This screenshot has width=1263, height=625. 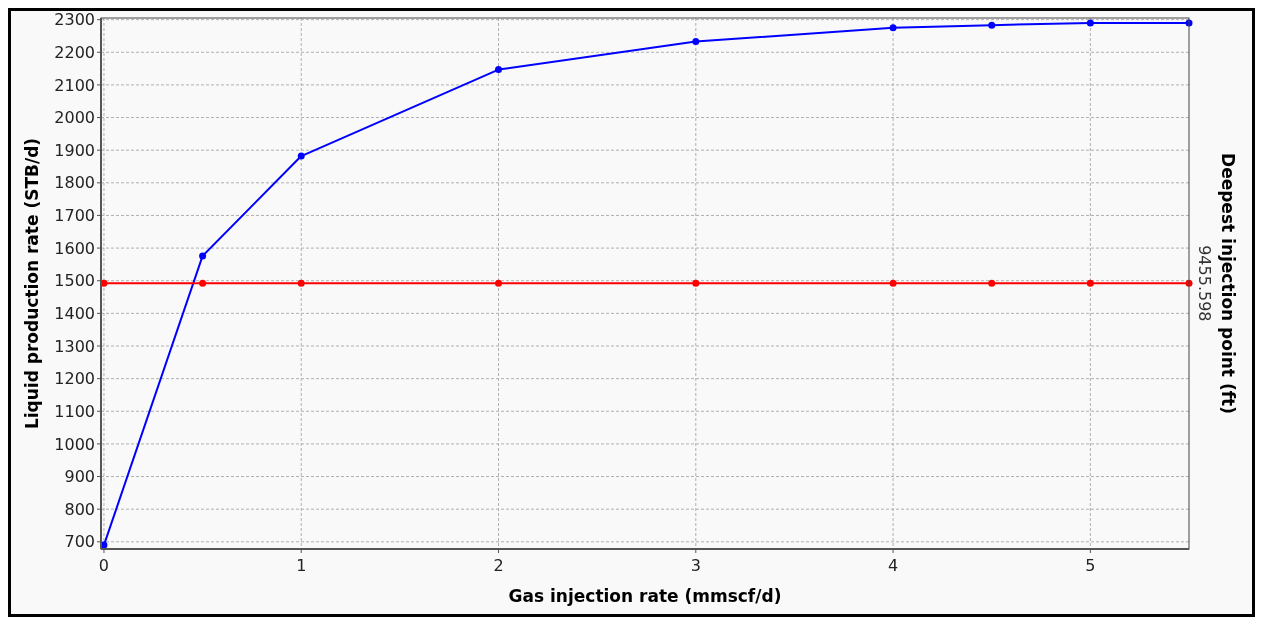 What do you see at coordinates (104, 565) in the screenshot?
I see `x-tick-label: 0` at bounding box center [104, 565].